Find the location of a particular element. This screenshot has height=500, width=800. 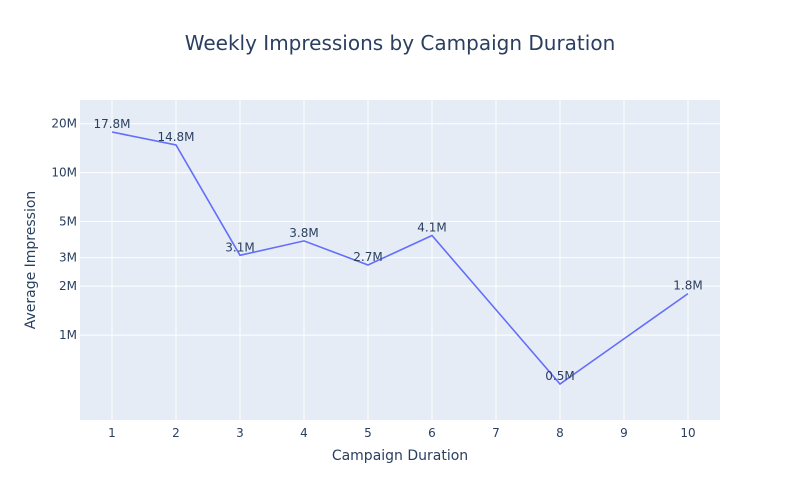

y-axis-title: Average Impression is located at coordinates (31, 260).